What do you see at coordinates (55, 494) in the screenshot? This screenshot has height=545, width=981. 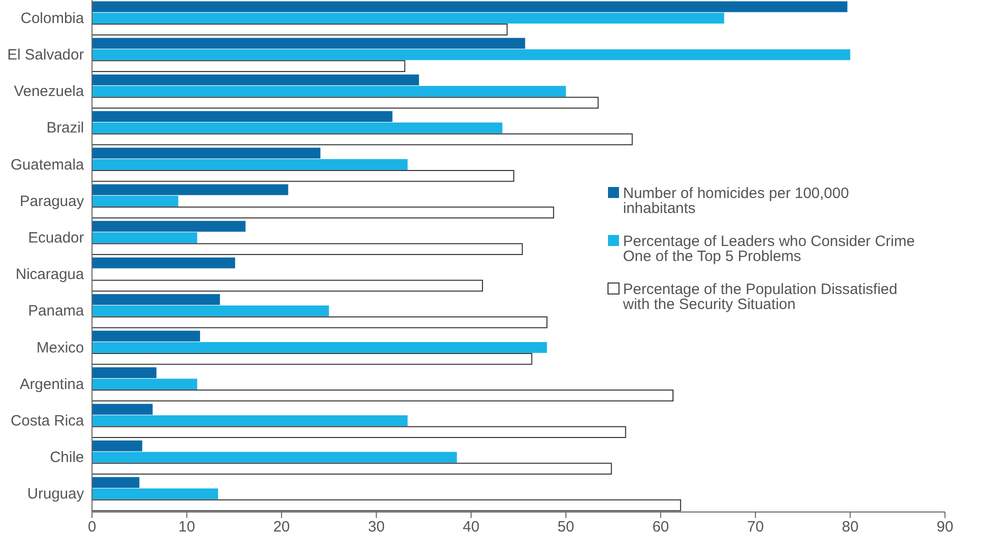 I see `y-tick-label: Uruguay` at bounding box center [55, 494].